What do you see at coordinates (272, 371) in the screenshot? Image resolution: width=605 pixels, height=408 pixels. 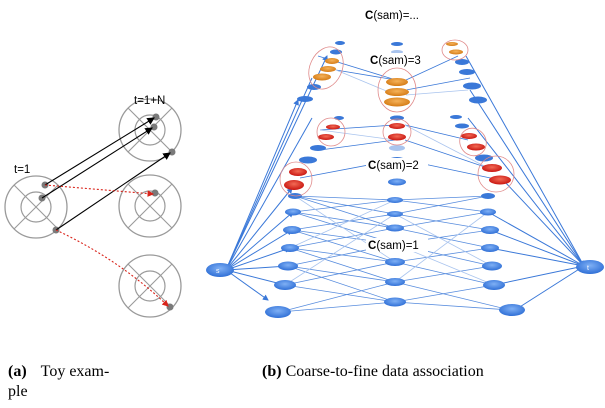 I see `caption-b-tag: (b)` at bounding box center [272, 371].